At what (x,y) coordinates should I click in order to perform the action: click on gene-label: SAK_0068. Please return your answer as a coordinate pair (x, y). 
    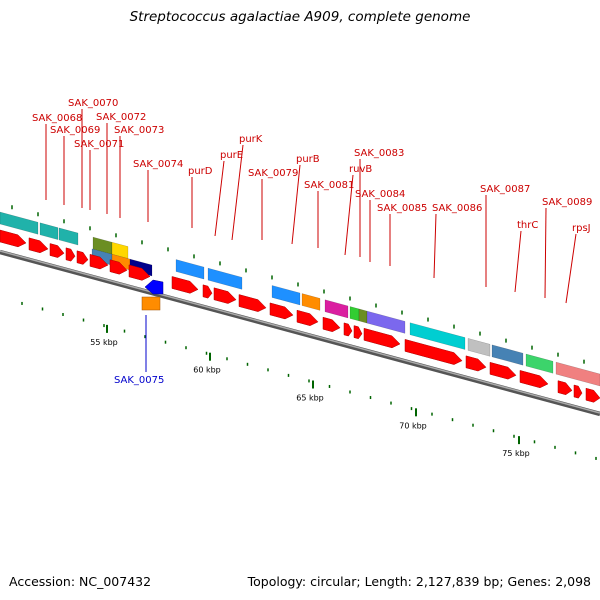
    Looking at the image, I should click on (57, 118).